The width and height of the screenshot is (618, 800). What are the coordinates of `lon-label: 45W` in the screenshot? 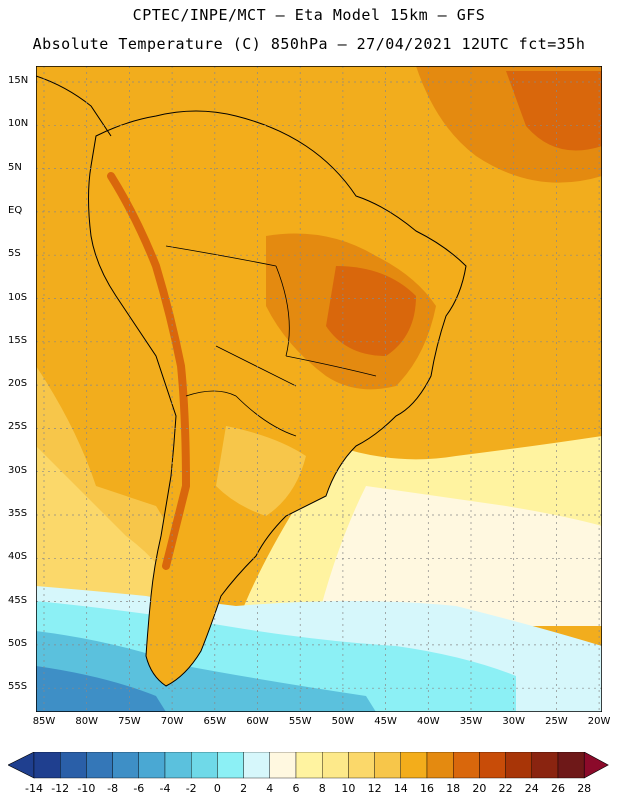 It's located at (385, 721).